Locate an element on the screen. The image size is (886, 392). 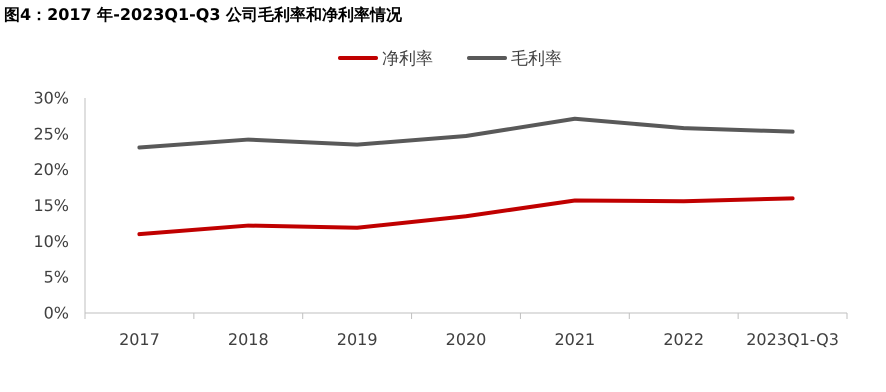
y-tick-label: 20% is located at coordinates (51, 170).